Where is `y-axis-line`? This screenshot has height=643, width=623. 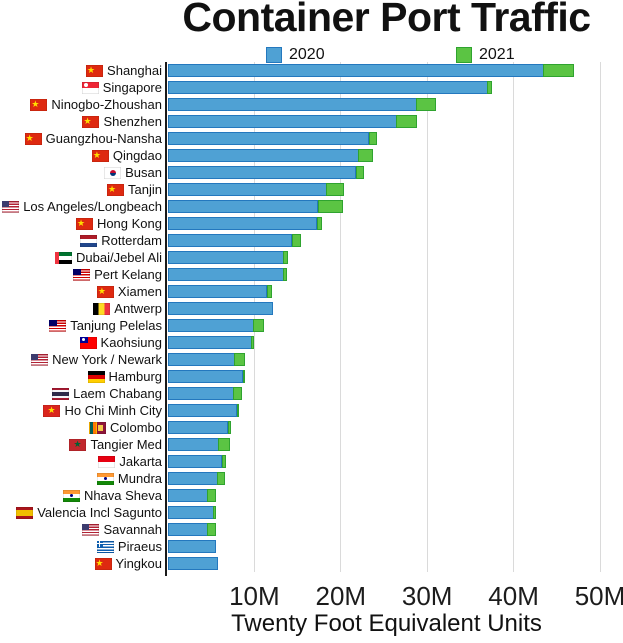 y-axis-line is located at coordinates (166, 319).